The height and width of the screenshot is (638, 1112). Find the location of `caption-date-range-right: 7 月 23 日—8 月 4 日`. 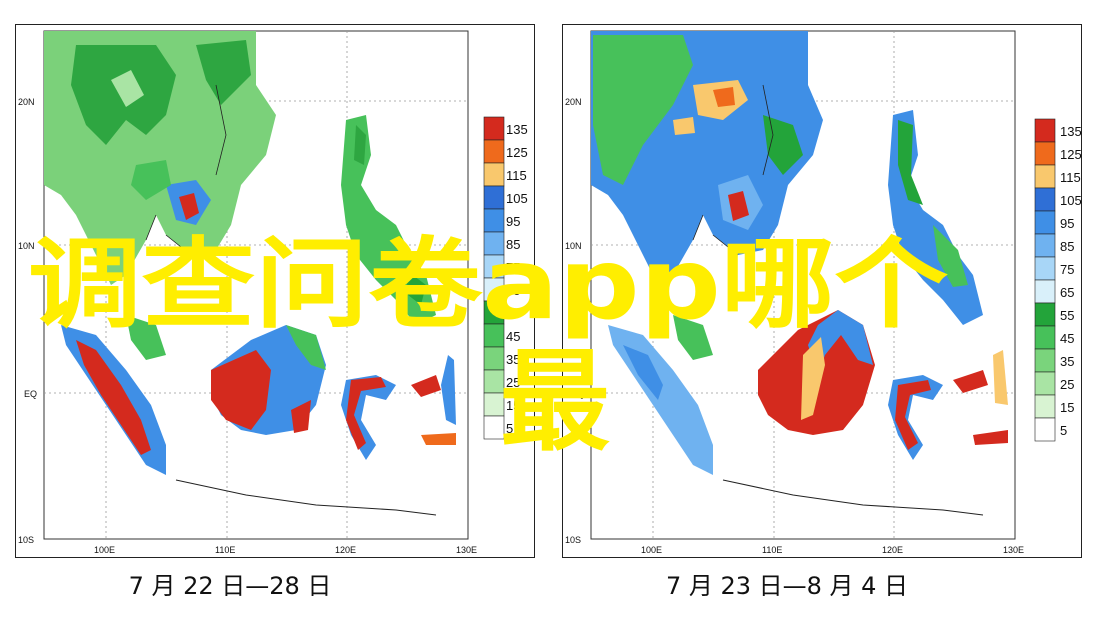

caption-date-range-right: 7 月 23 日—8 月 4 日 is located at coordinates (787, 586).